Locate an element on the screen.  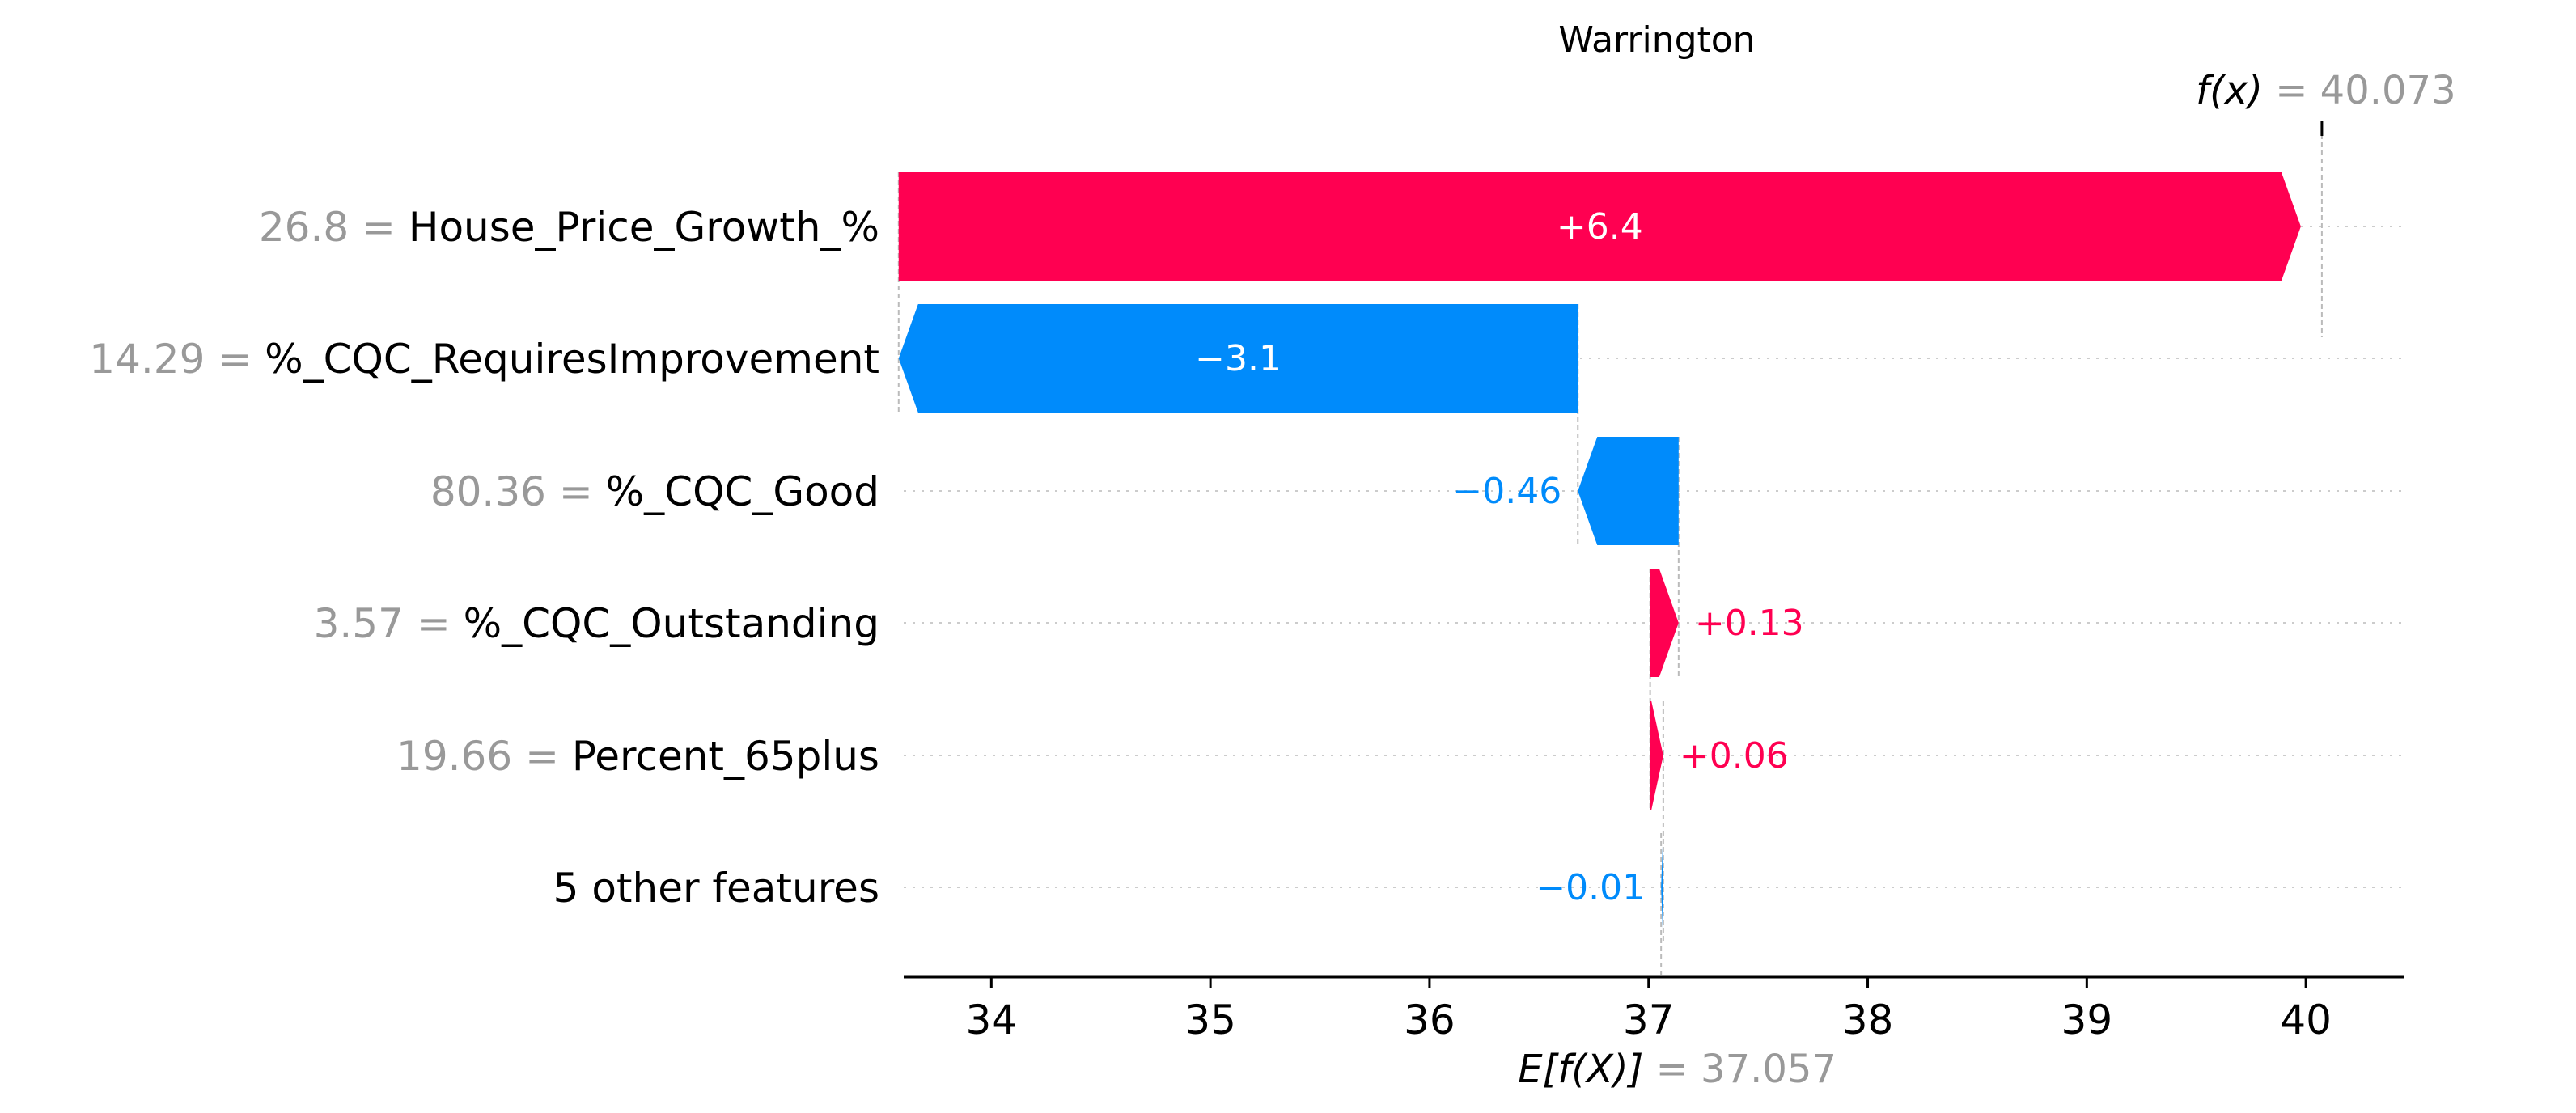
feature-label: 19.66 = Percent_65plus is located at coordinates (637, 757).